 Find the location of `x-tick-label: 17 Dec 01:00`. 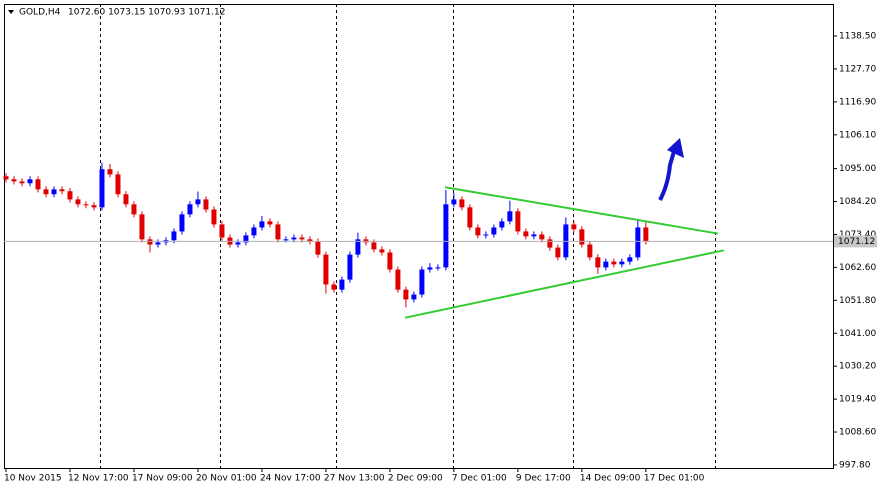

x-tick-label: 17 Dec 01:00 is located at coordinates (674, 479).